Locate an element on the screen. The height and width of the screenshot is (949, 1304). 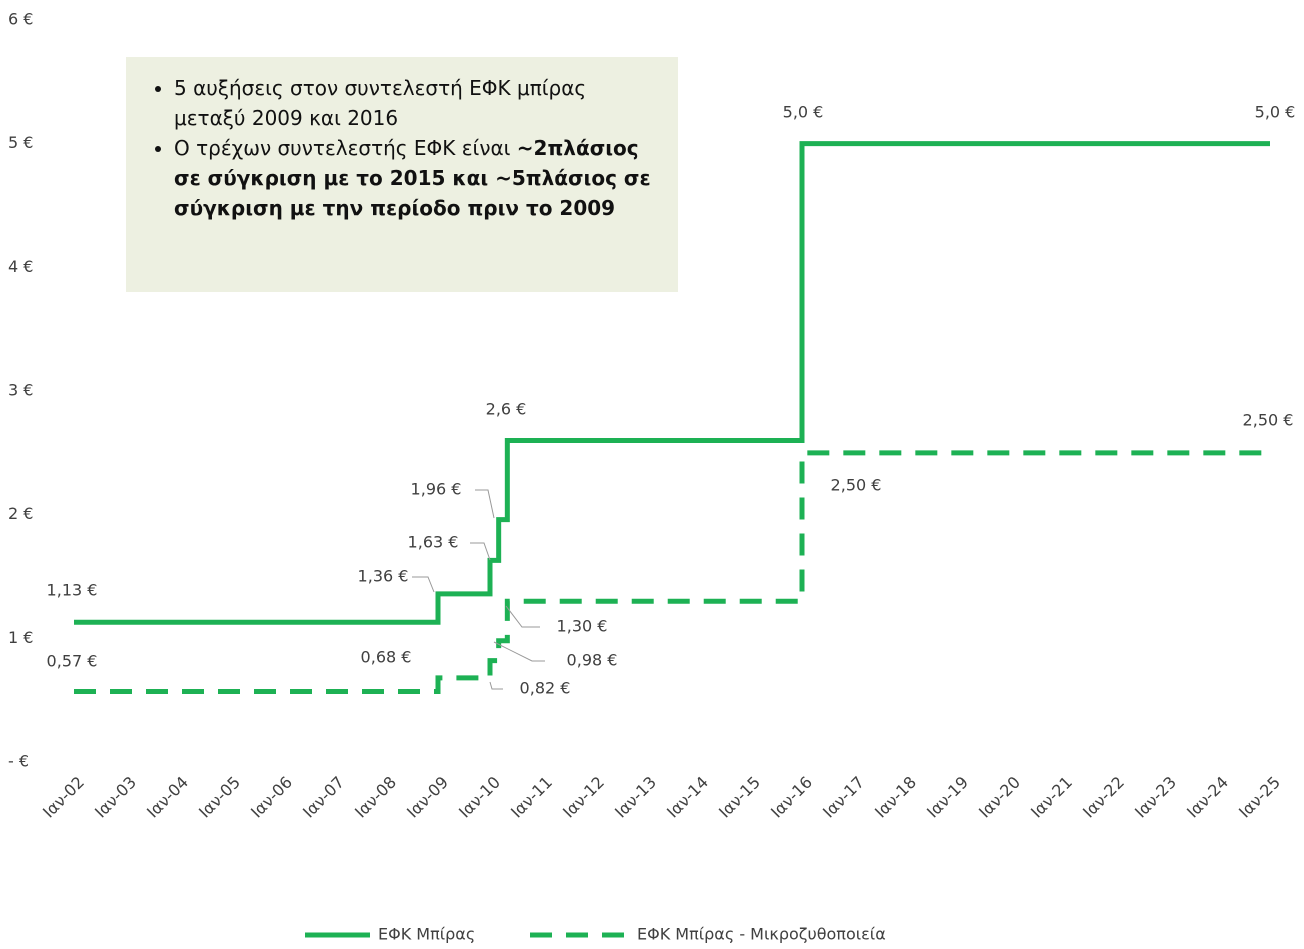
data-label: 0,82 € is located at coordinates (545, 688).